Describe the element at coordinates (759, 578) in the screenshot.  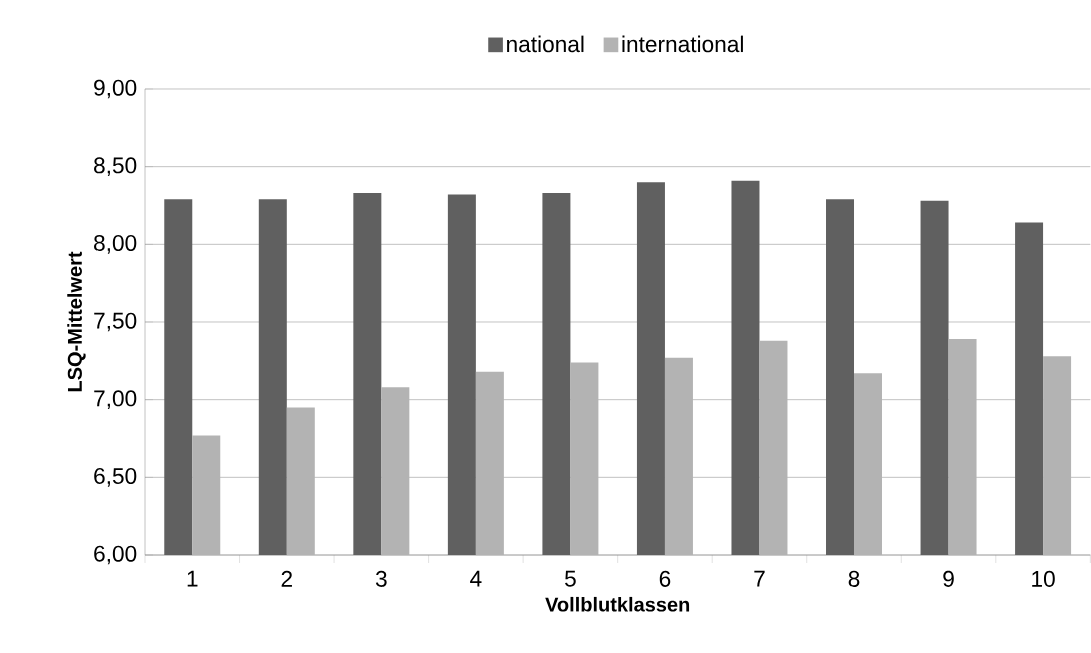
I see `x-tick-label: 7` at that location.